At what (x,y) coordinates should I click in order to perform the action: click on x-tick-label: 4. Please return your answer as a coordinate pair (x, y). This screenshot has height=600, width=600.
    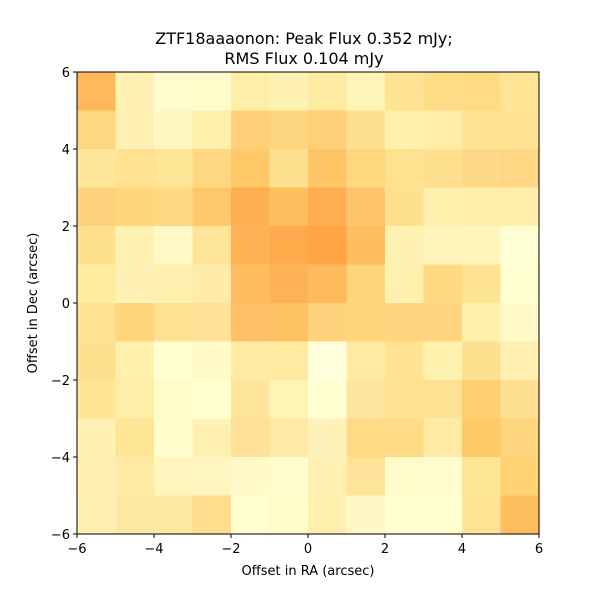
    Looking at the image, I should click on (462, 549).